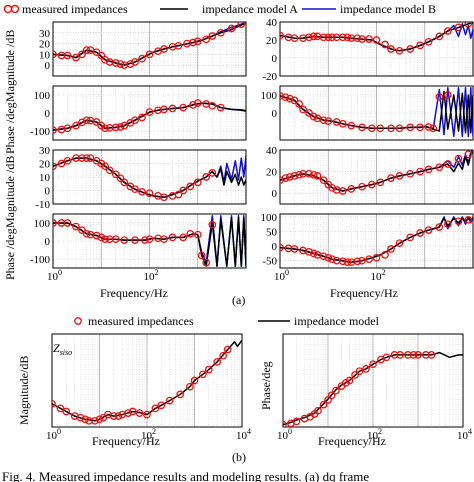  Describe the element at coordinates (227, 321) in the screenshot. I see `legend-b: measured impedances impedance model` at that location.